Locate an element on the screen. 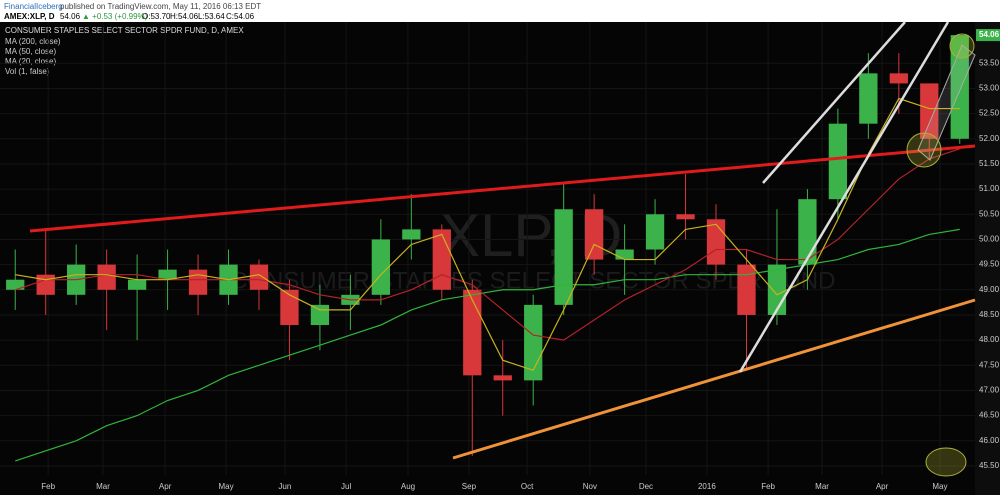  x-tick-label: Nov is located at coordinates (590, 486).